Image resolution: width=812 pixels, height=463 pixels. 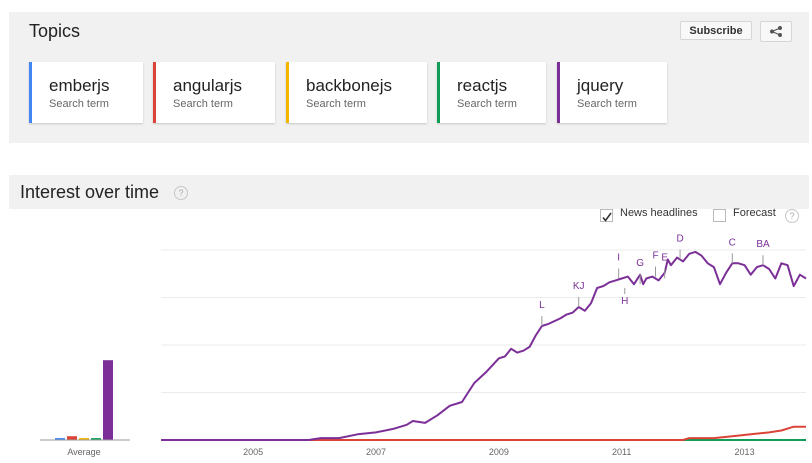 I want to click on search-term-card-reactjs: reactjs Search term, so click(x=491, y=92).